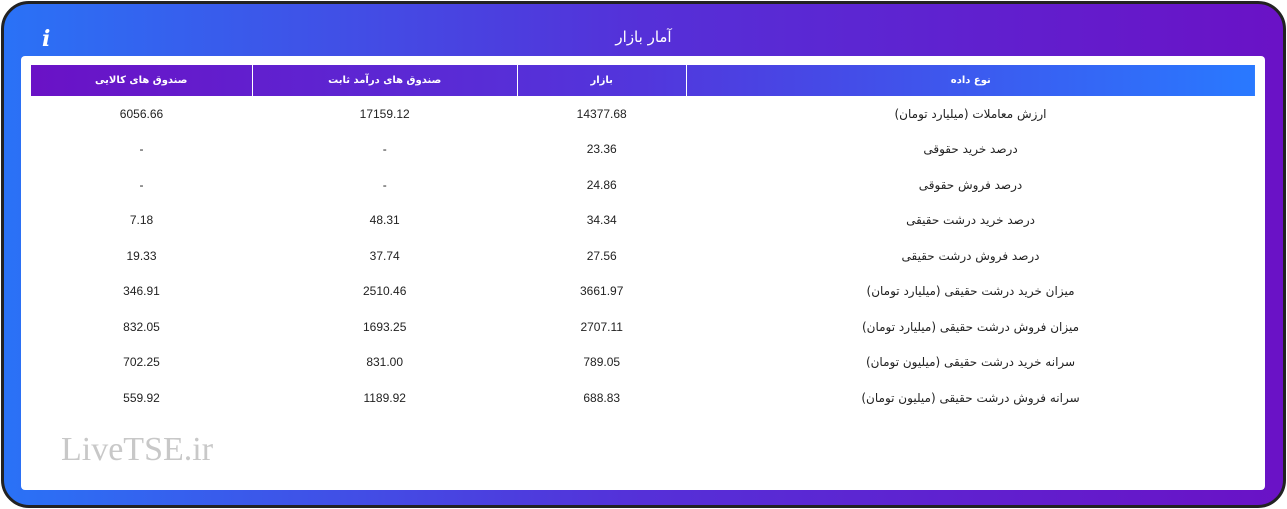  What do you see at coordinates (601, 255) in the screenshot?
I see `cell-value: 27.56` at bounding box center [601, 255].